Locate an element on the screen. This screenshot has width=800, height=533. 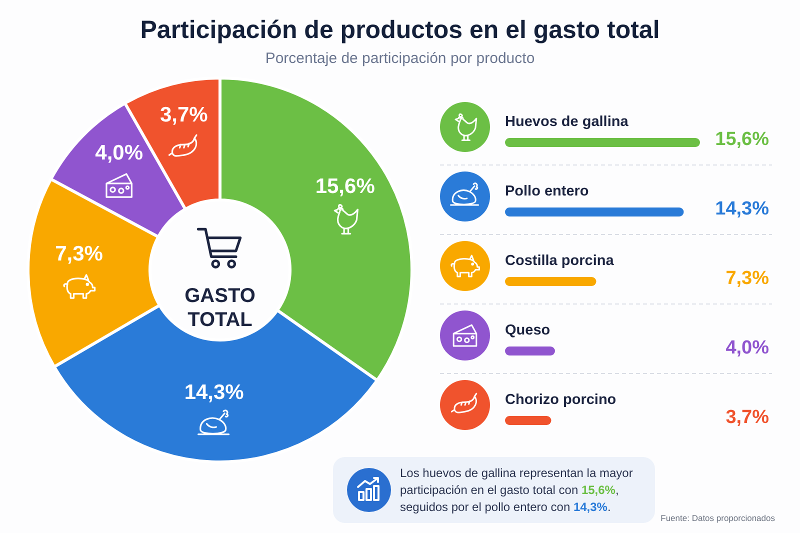
chart-title: Participación de productos en el gasto total is located at coordinates (400, 30).